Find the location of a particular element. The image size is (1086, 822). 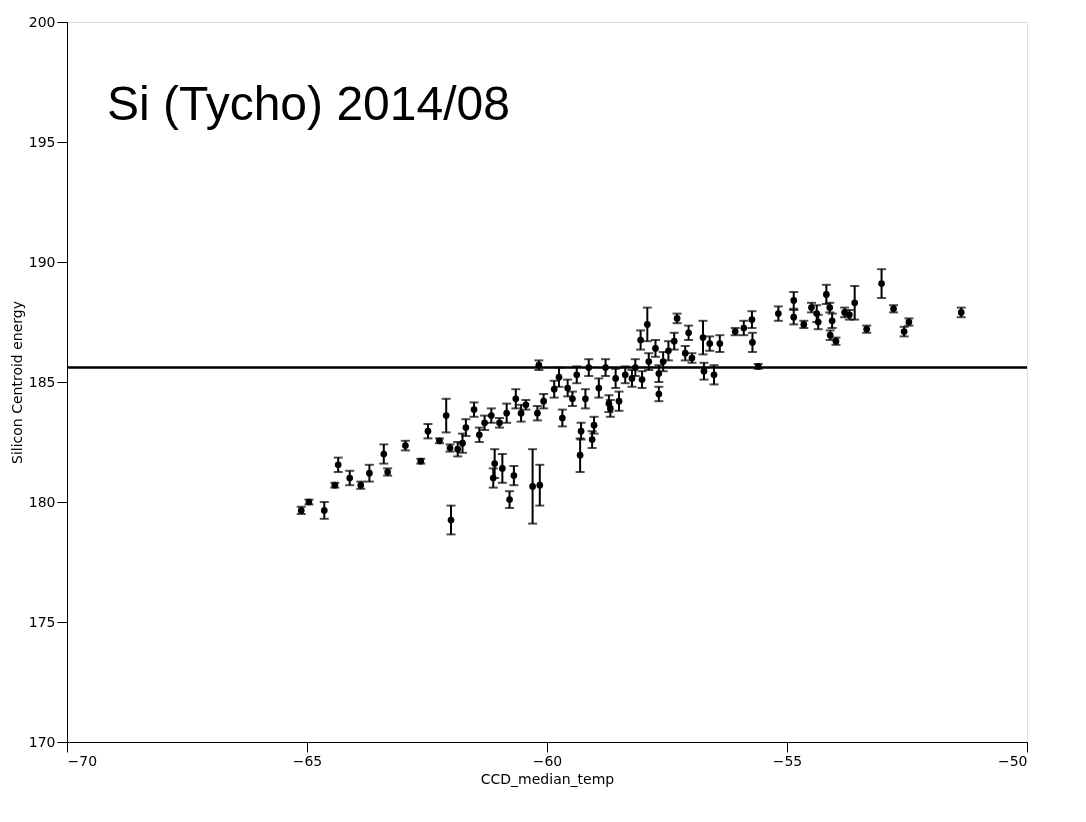

x-tick-label: −60 is located at coordinates (547, 760).